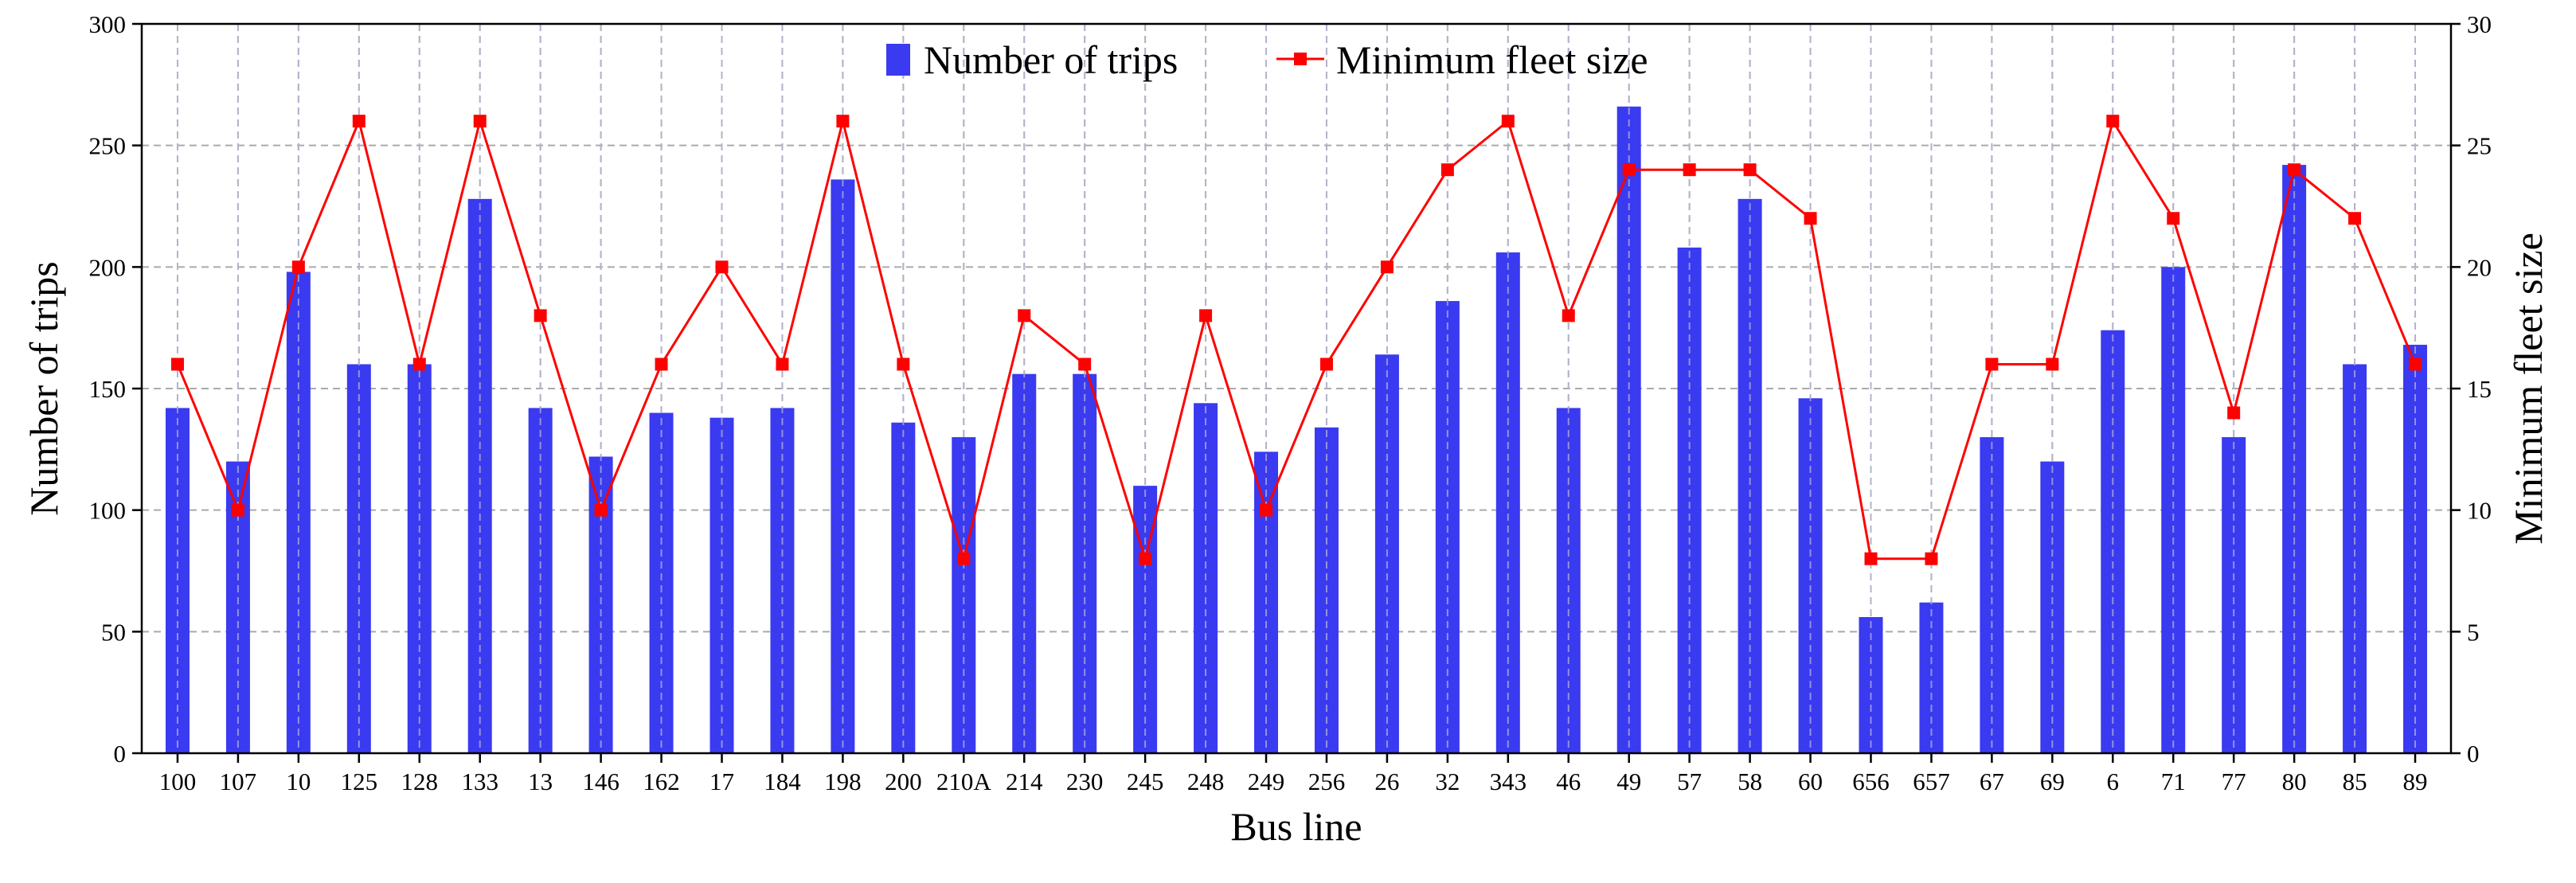  Describe the element at coordinates (108, 267) in the screenshot. I see `y-tick-label: 200` at that location.